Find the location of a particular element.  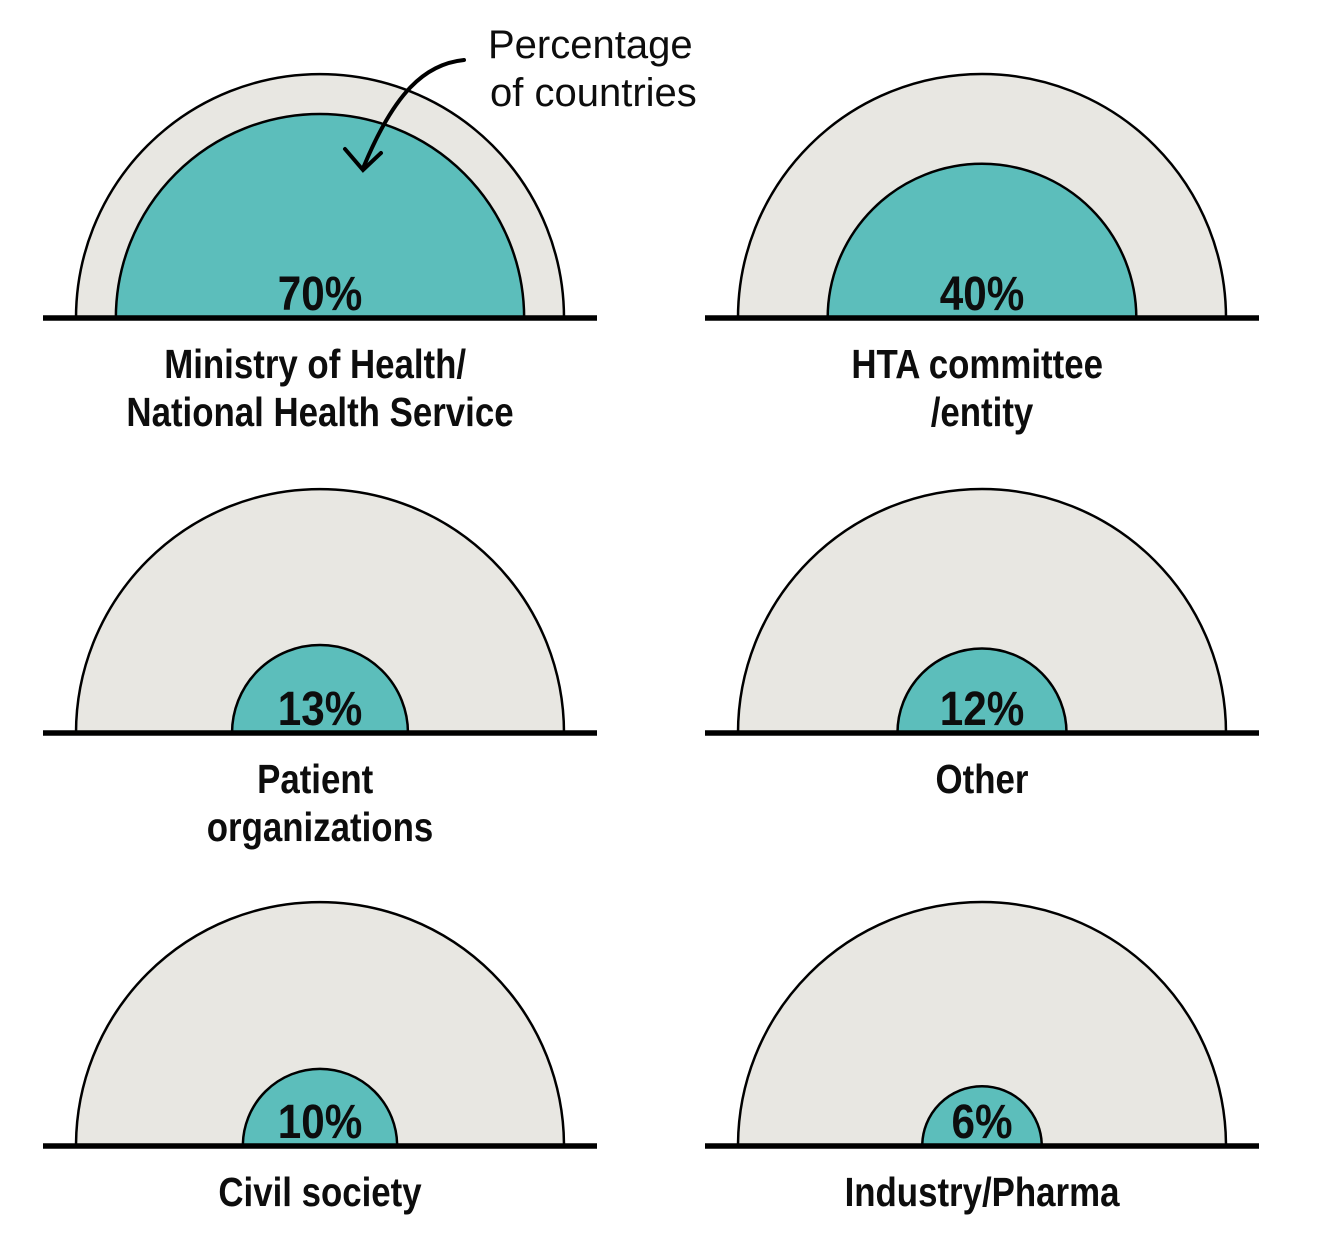

annotation-arrowhead is located at coordinates (363, 160).